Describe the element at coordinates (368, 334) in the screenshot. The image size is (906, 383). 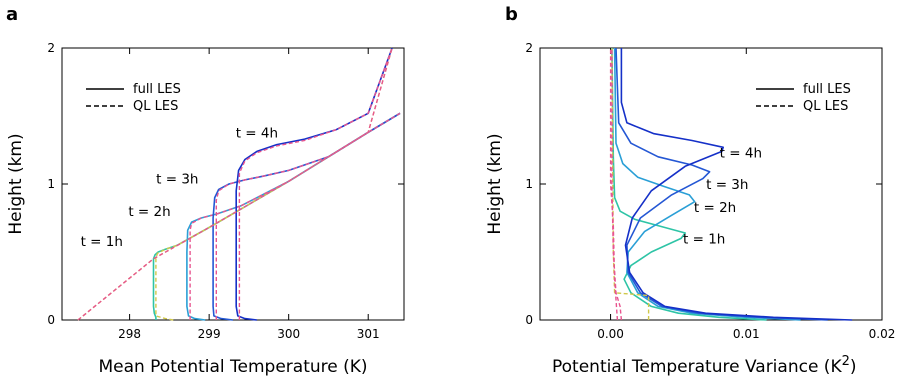
I see `x-tick-label: 301` at that location.